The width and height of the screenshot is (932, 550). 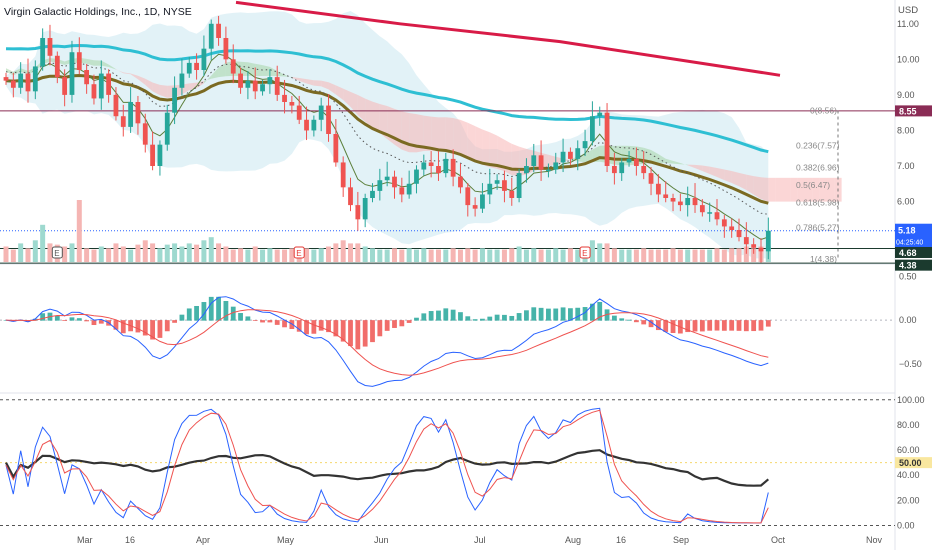 What do you see at coordinates (913, 252) in the screenshot?
I see `price-badge-level-a: 4.68` at bounding box center [913, 252].